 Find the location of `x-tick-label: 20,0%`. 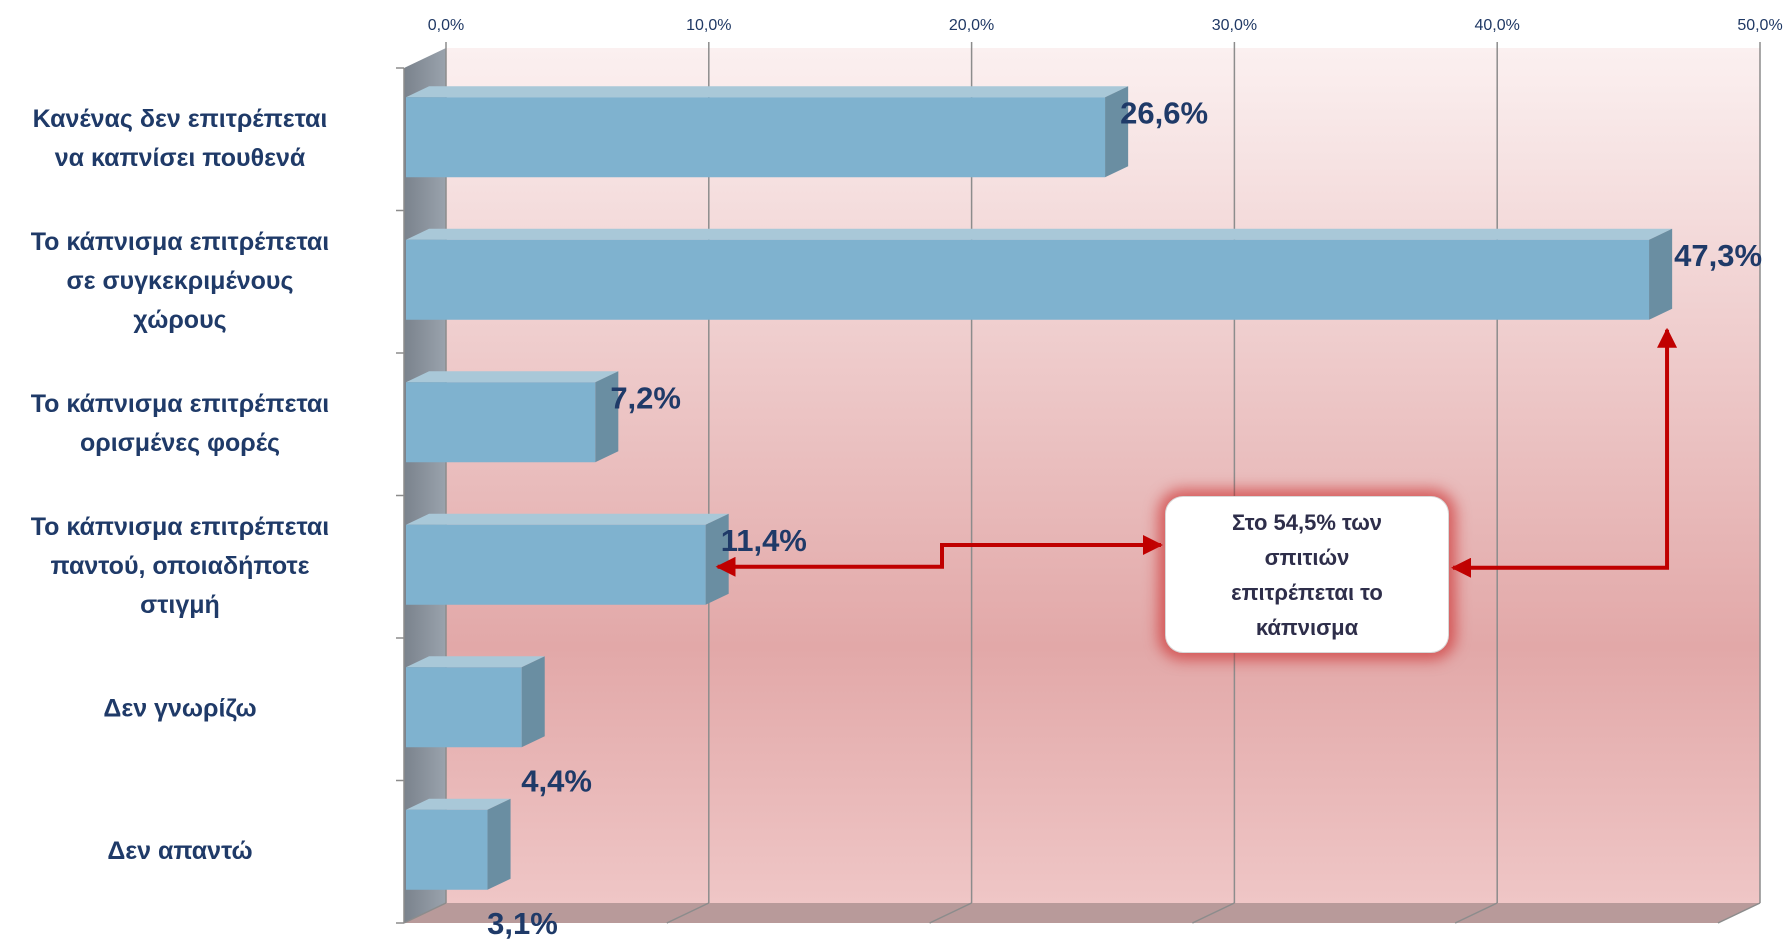

x-tick-label: 20,0% is located at coordinates (971, 25).